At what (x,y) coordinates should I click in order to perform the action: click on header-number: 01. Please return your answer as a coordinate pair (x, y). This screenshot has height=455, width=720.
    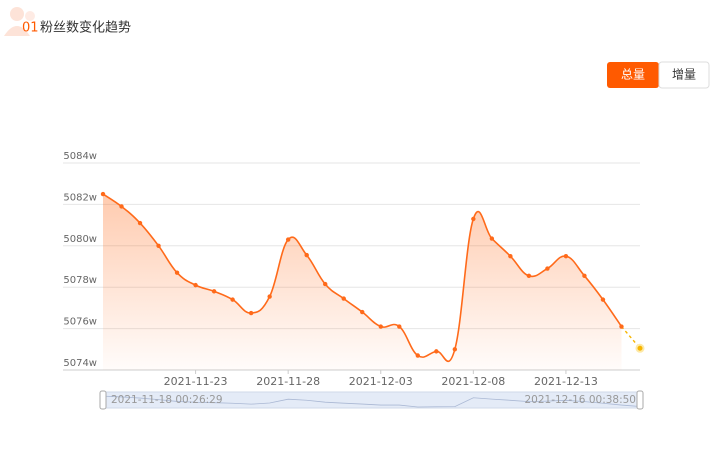
    Looking at the image, I should click on (30, 28).